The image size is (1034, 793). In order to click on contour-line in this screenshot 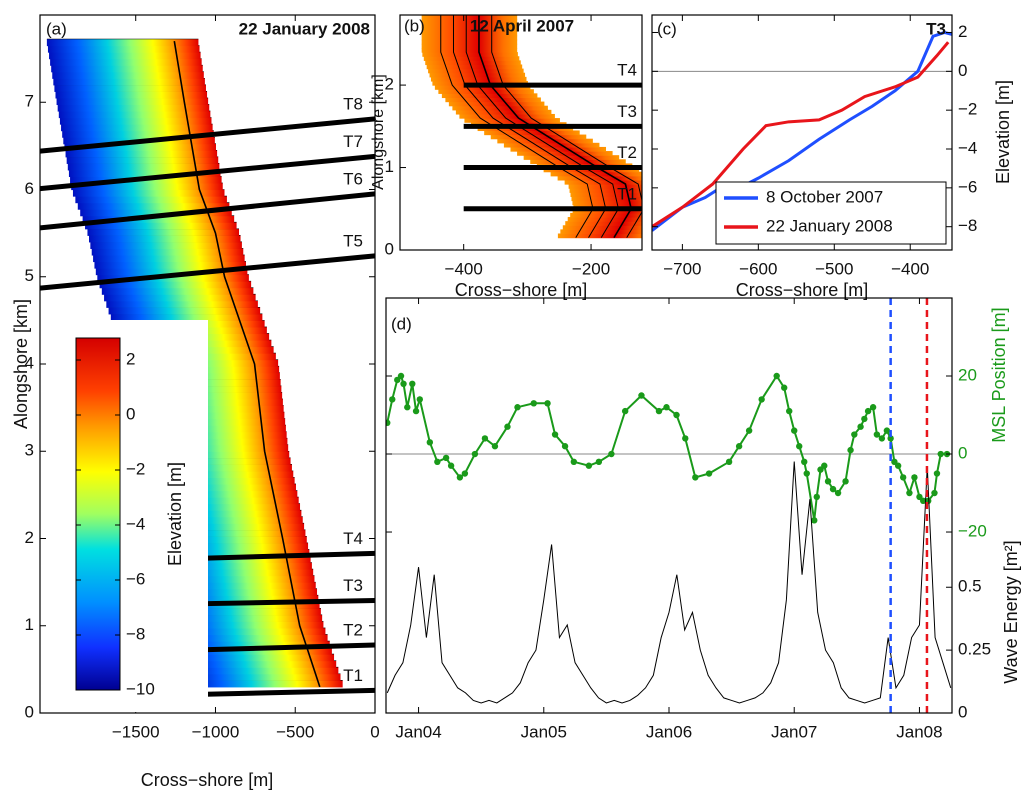, I will do `click(517, 126)`.